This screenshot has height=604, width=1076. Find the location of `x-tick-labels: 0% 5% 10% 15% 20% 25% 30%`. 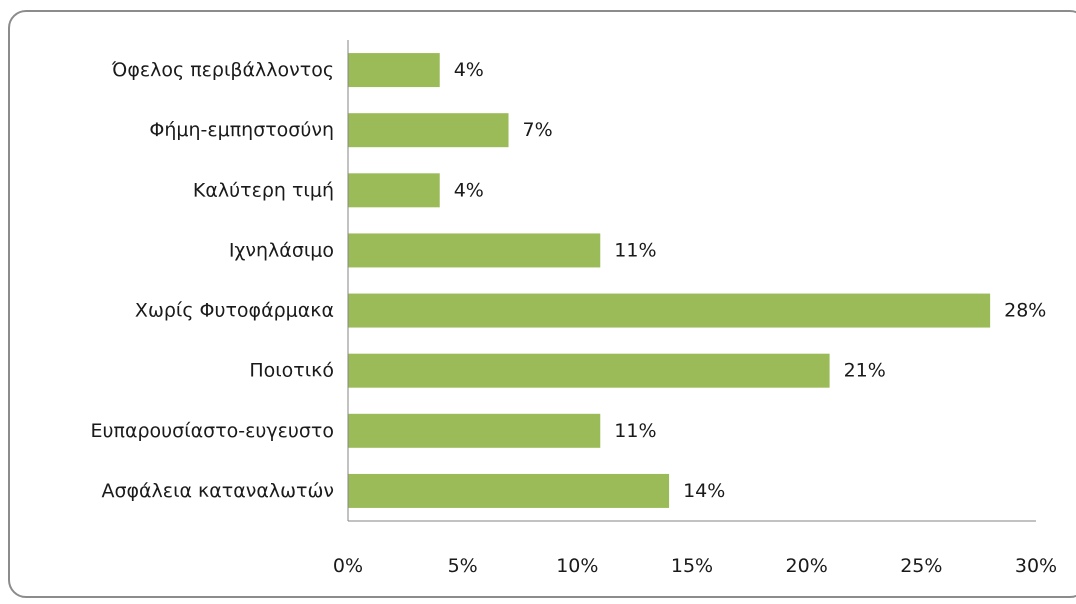

x-tick-labels: 0% 5% 10% 15% 20% 25% 30% is located at coordinates (695, 566).